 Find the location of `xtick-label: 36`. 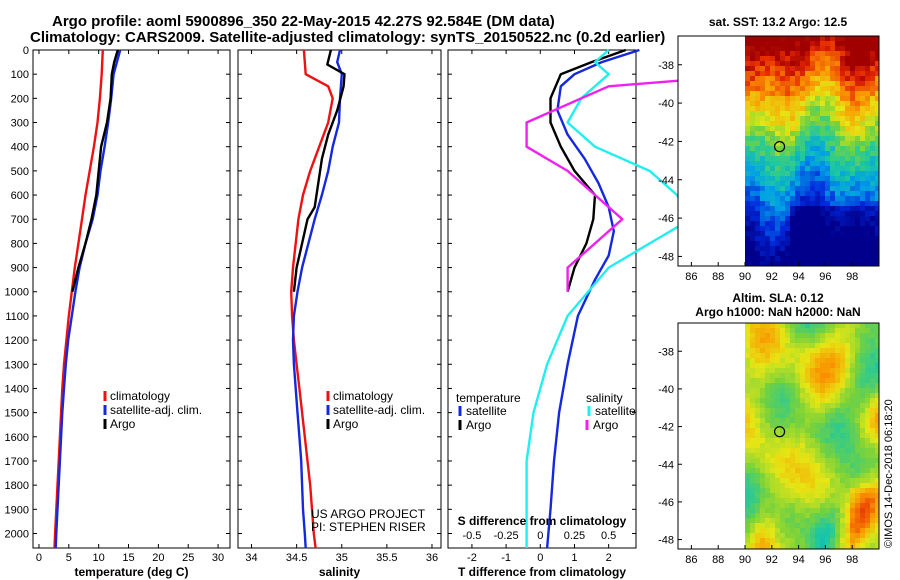

xtick-label: 36 is located at coordinates (432, 558).